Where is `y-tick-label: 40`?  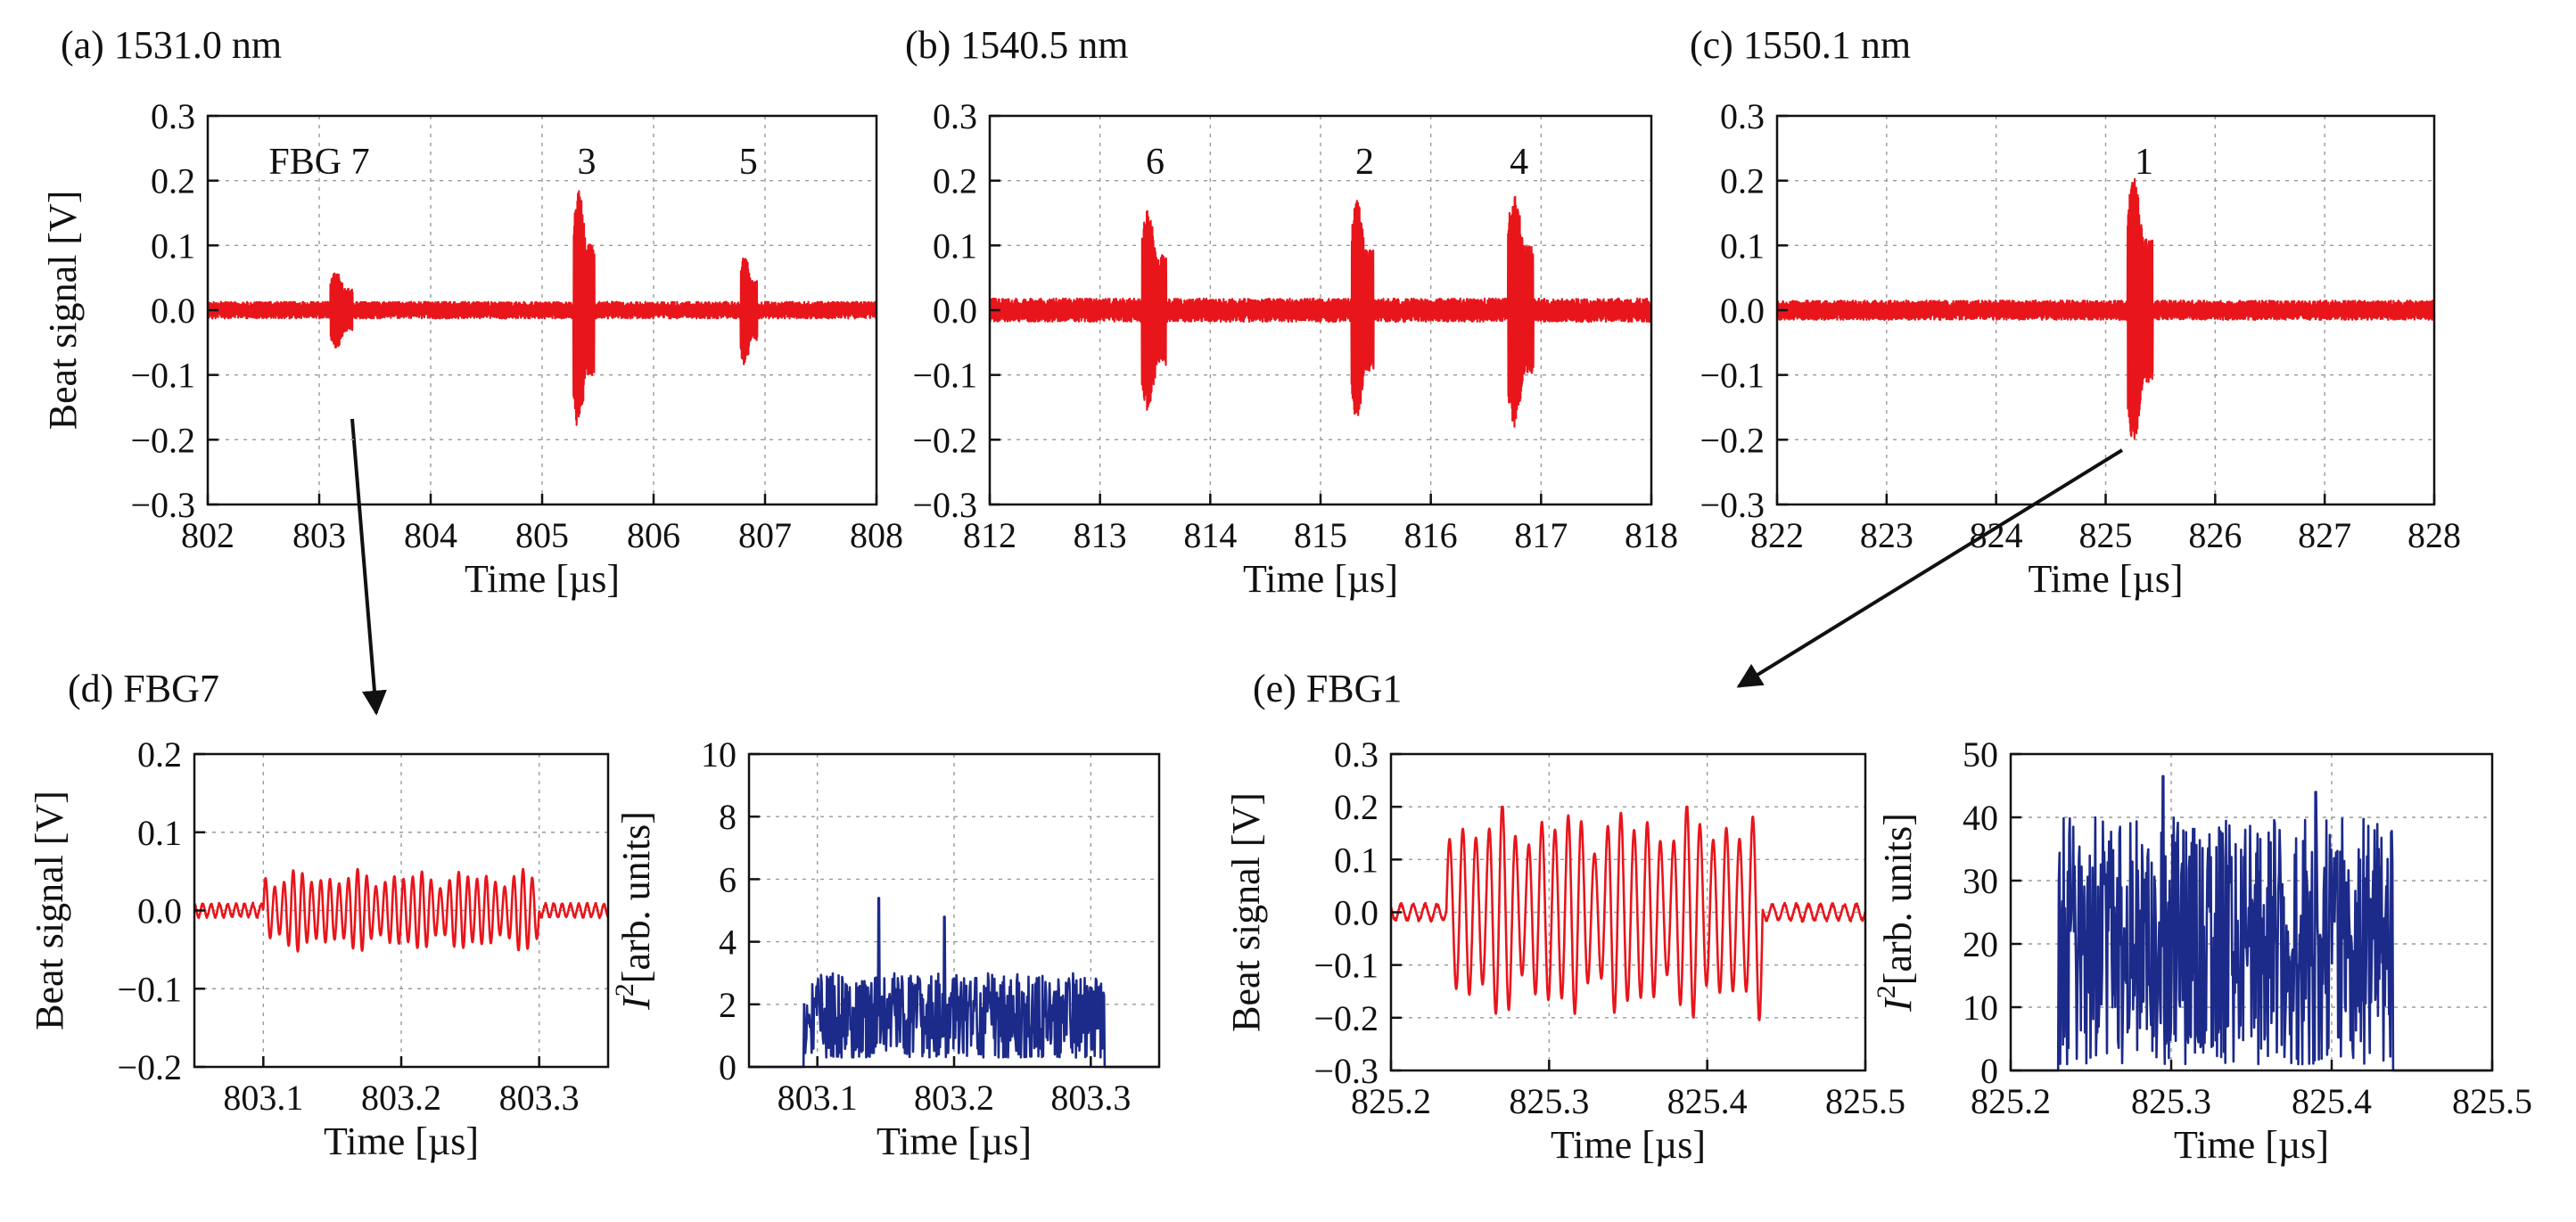 y-tick-label: 40 is located at coordinates (1980, 818).